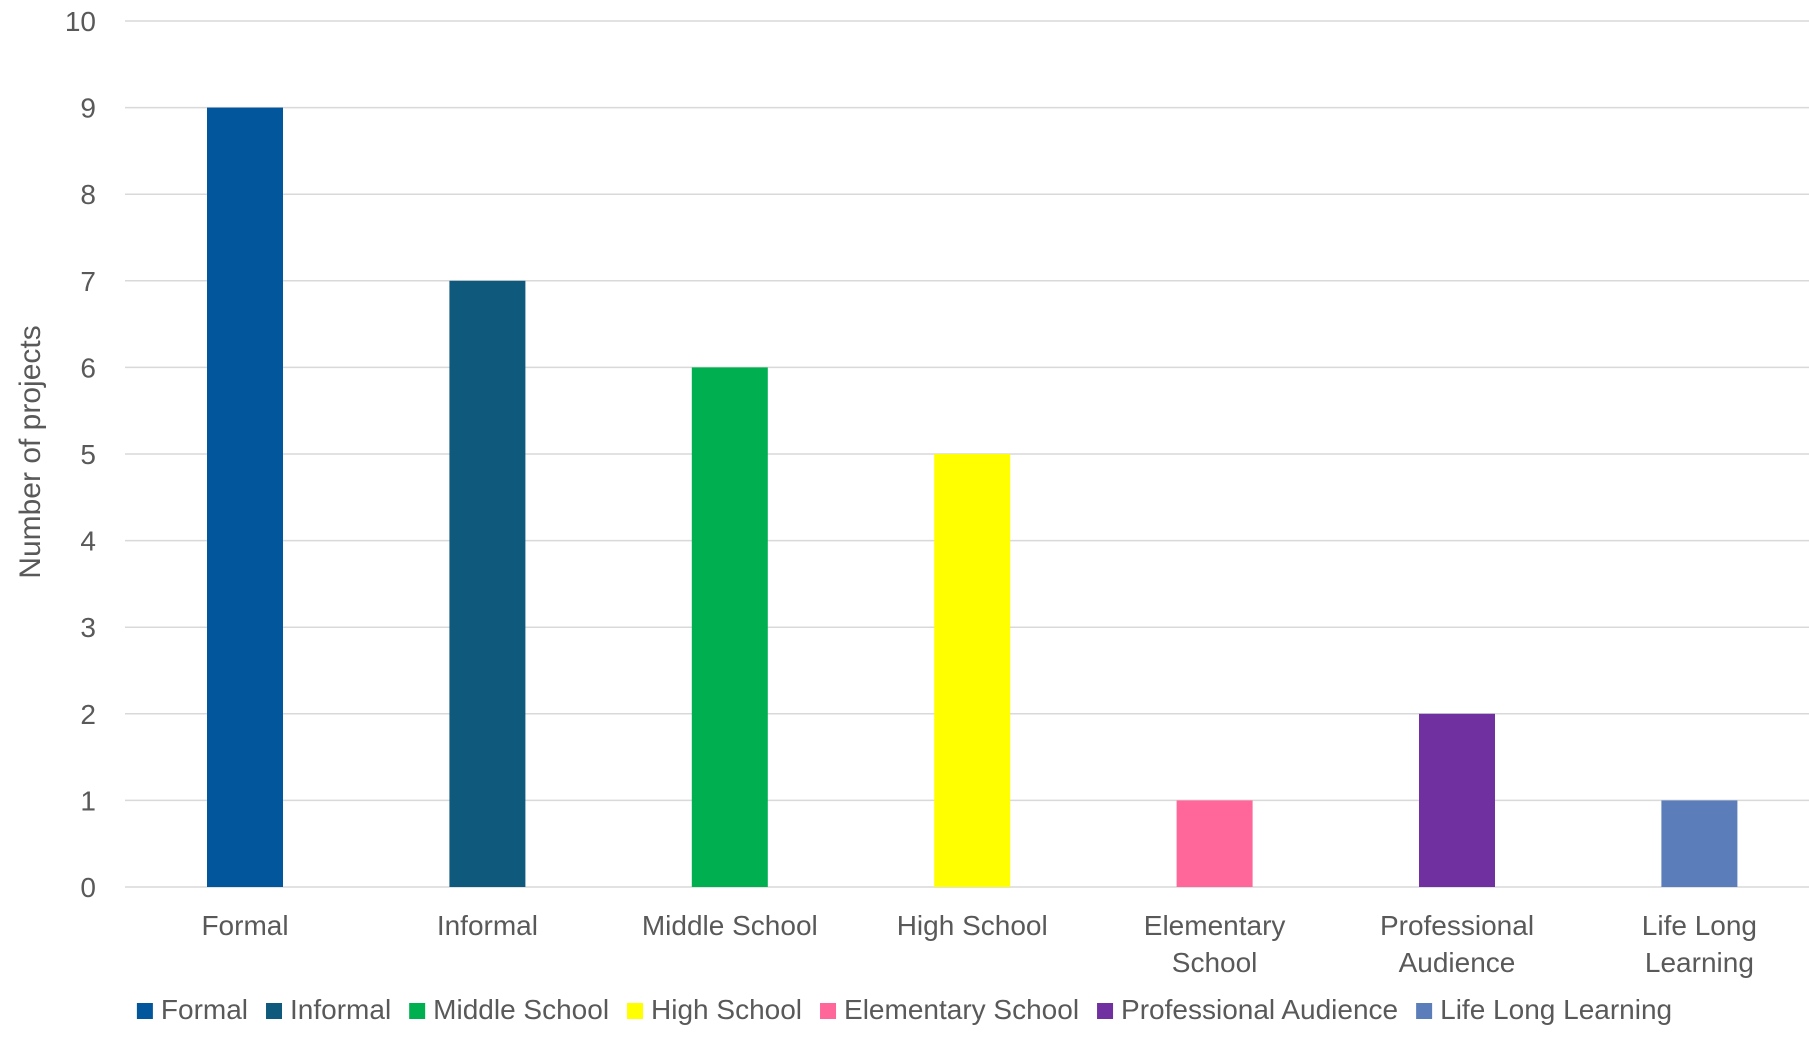 This screenshot has height=1044, width=1809. What do you see at coordinates (1457, 800) in the screenshot?
I see `bar-professional-audience` at bounding box center [1457, 800].